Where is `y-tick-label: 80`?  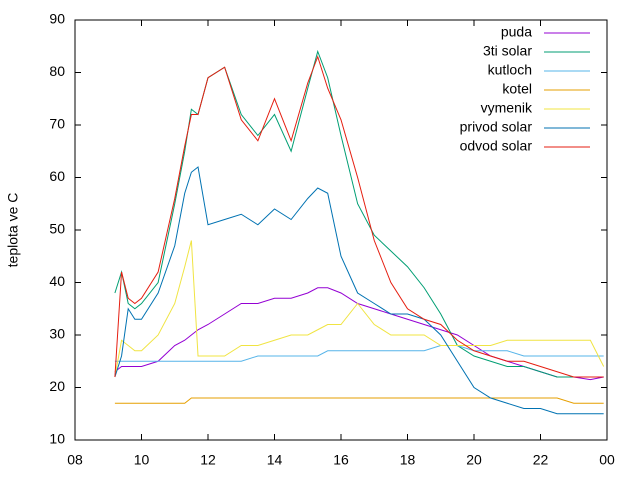 y-tick-label: 80 is located at coordinates (57, 71).